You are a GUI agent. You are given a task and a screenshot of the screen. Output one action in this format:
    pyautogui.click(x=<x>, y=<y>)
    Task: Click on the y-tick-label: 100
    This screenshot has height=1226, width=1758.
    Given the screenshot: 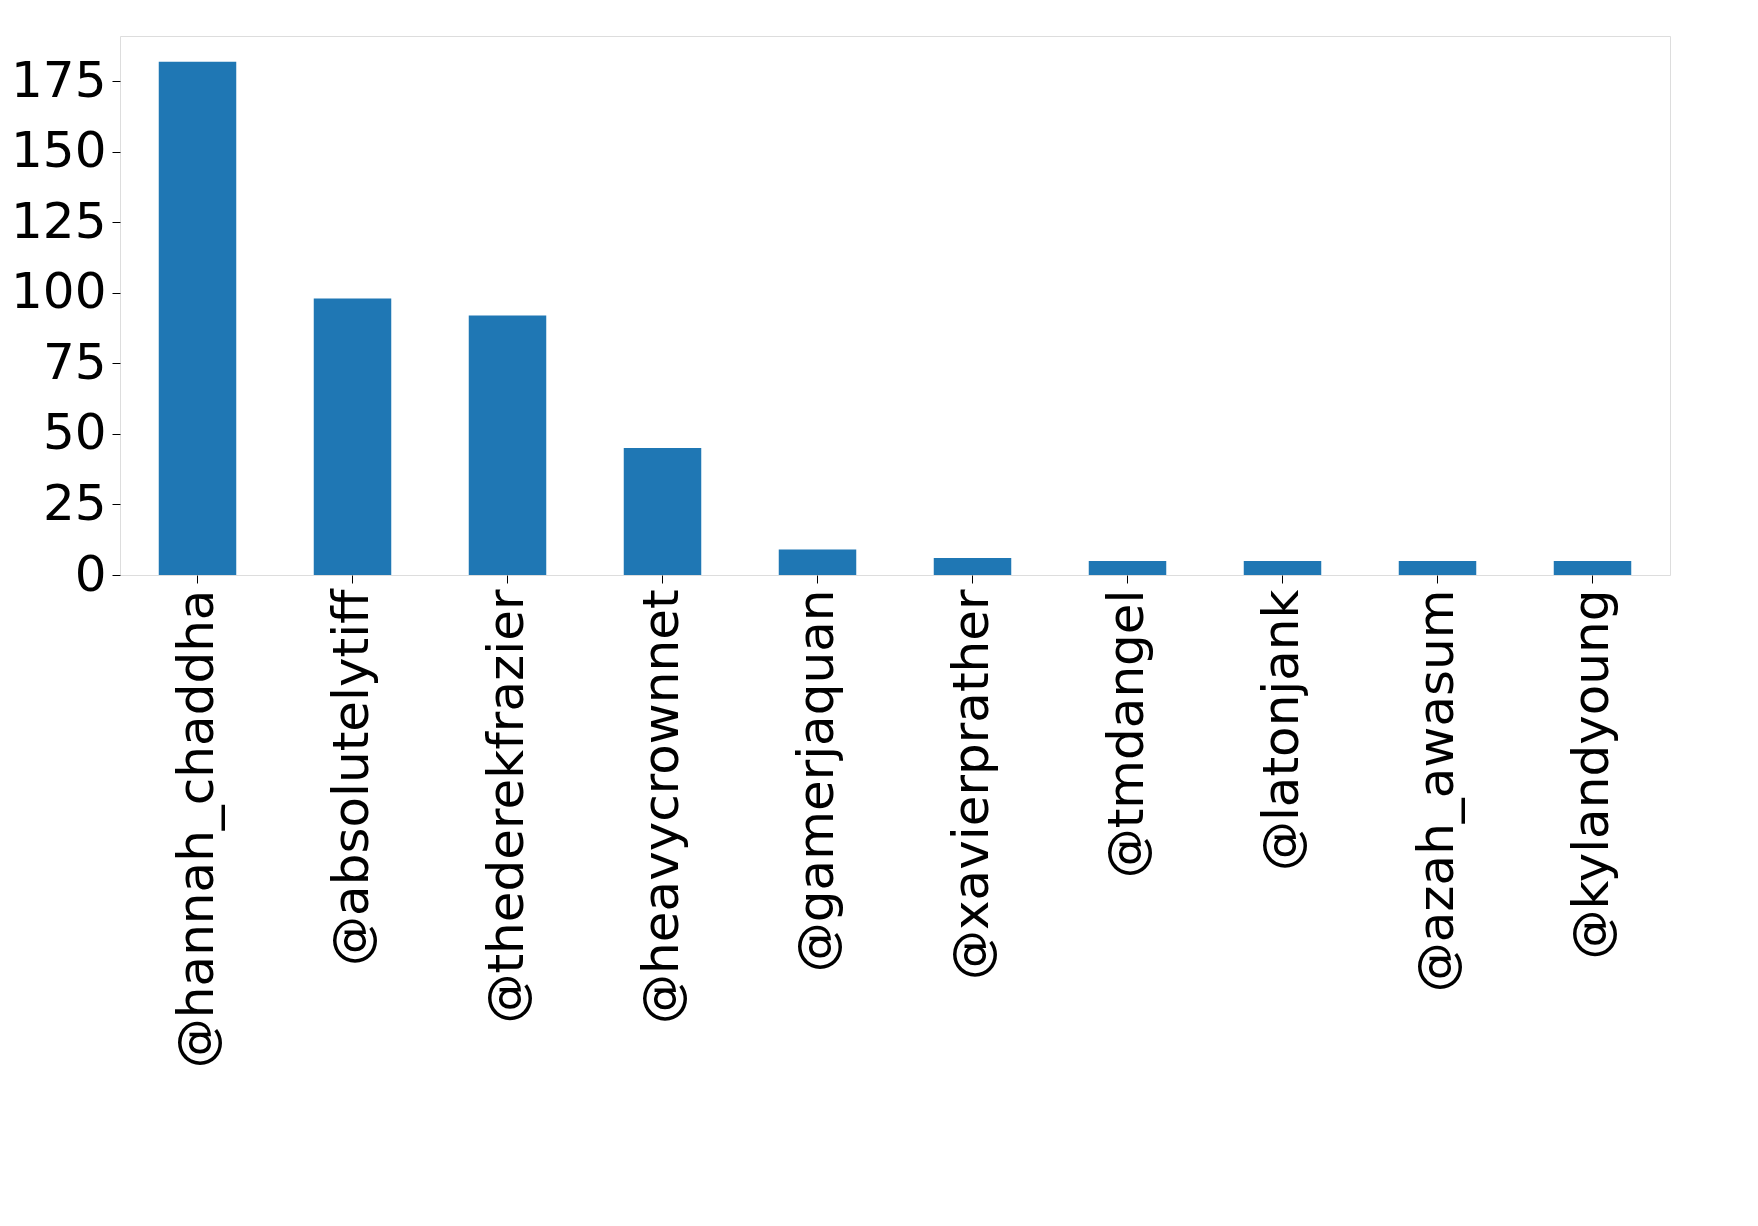 What is the action you would take?
    pyautogui.click(x=59, y=291)
    